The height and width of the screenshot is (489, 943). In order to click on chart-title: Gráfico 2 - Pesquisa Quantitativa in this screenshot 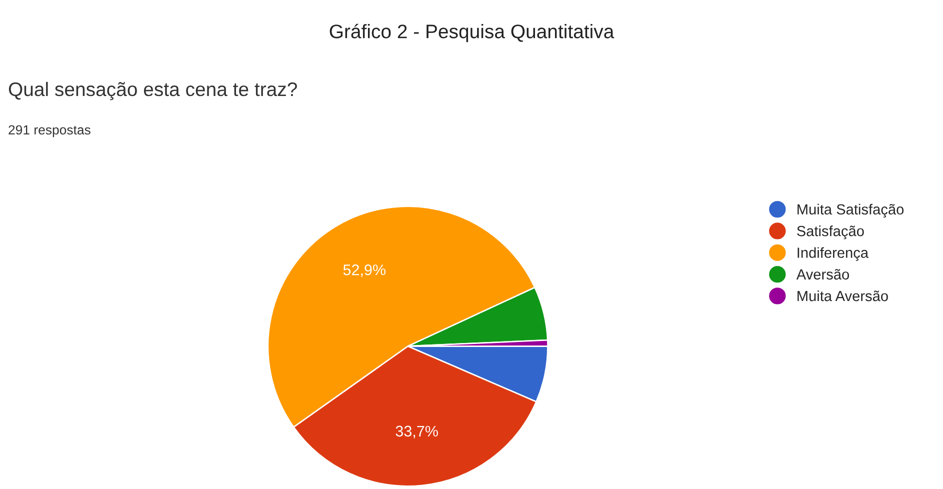, I will do `click(472, 33)`.